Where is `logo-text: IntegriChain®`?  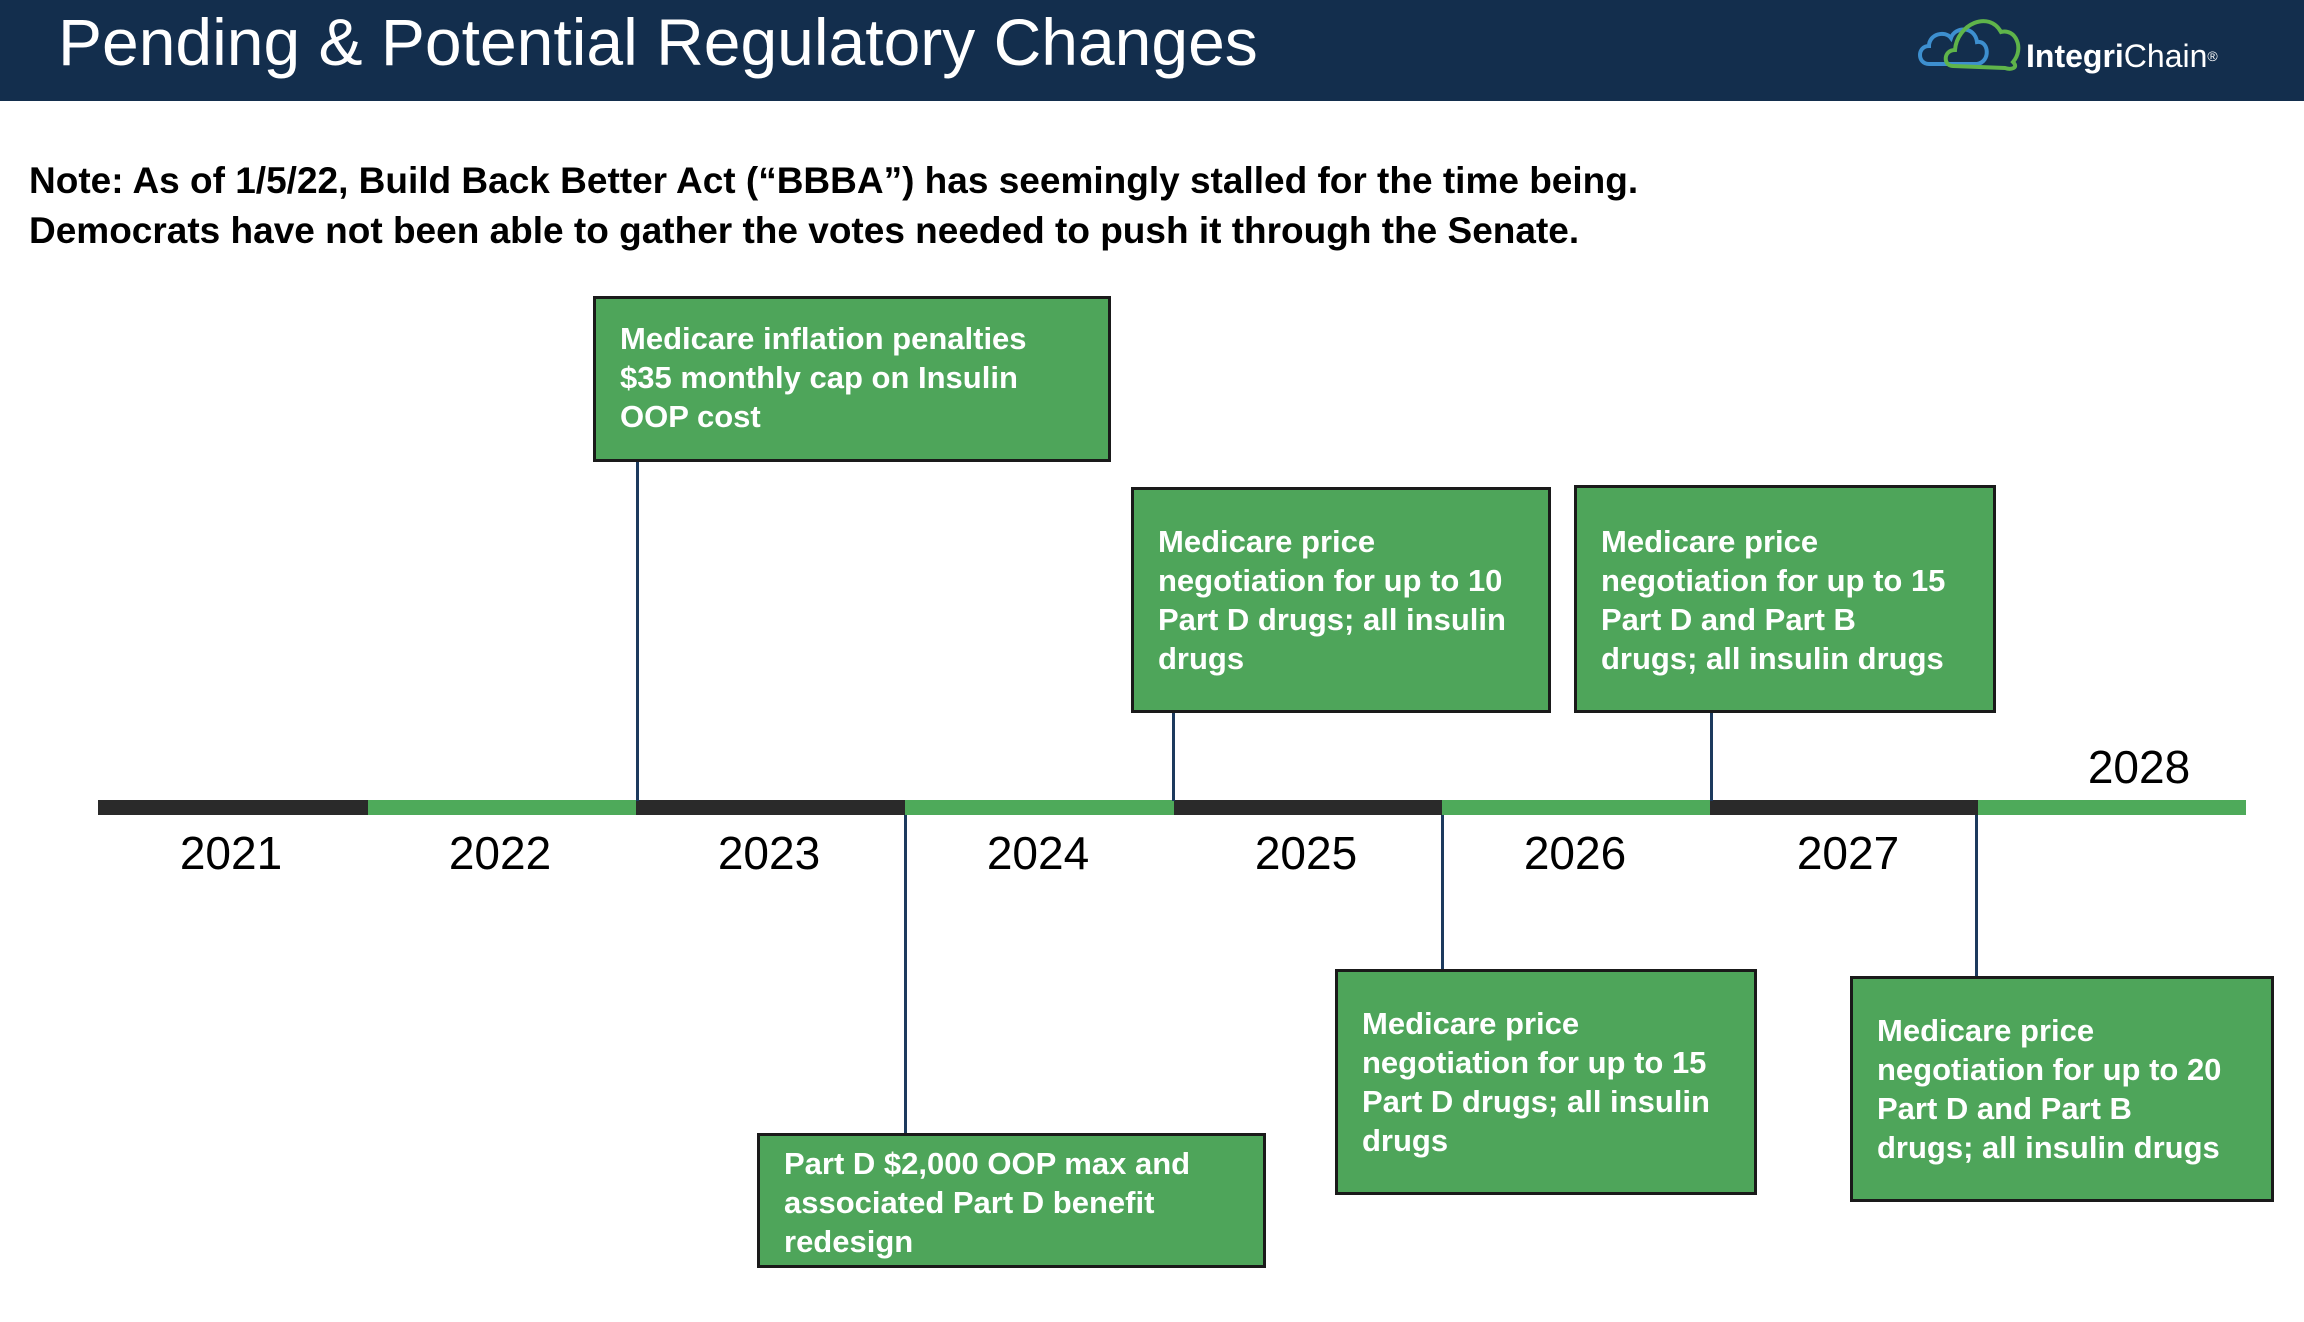 logo-text: IntegriChain® is located at coordinates (2122, 56).